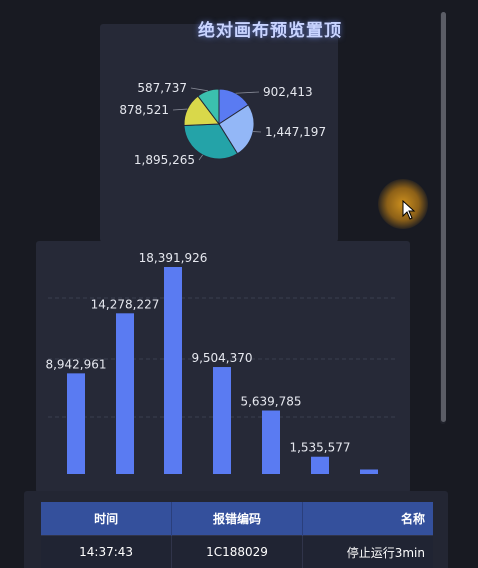  Describe the element at coordinates (270, 402) in the screenshot. I see `bar-value-label: 5,639,785` at that location.